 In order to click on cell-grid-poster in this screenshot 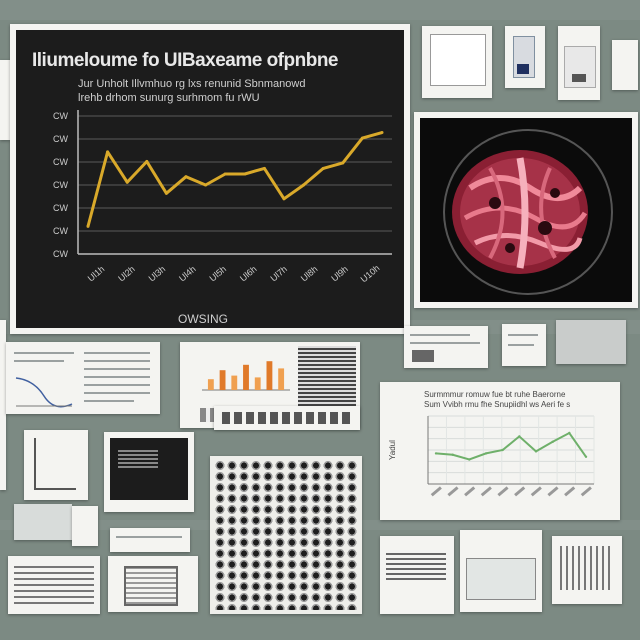, I will do `click(286, 535)`.